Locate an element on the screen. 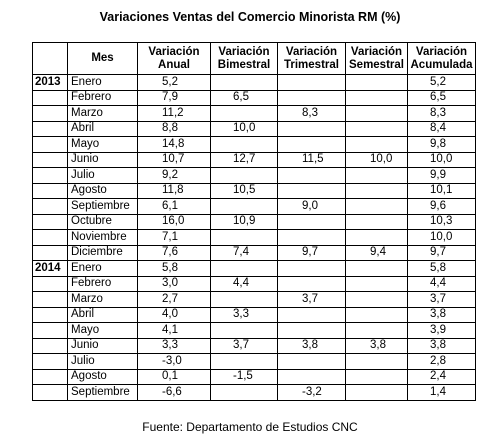  table-row: Diciembre 7,6 7,4 9,7 9,4 9,7 is located at coordinates (254, 252).